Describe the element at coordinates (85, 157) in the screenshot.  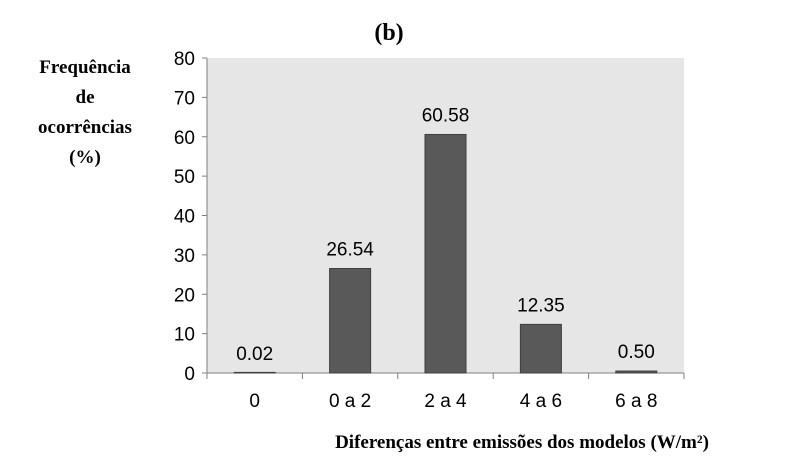
I see `y-axis-label-line-4: (%)` at that location.